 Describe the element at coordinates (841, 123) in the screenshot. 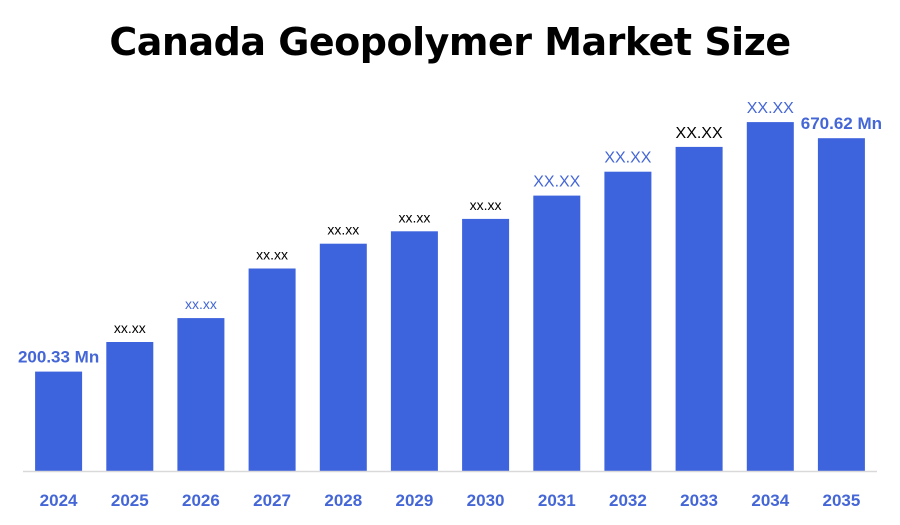

I see `data-label-2035: 670.62 Mn` at that location.